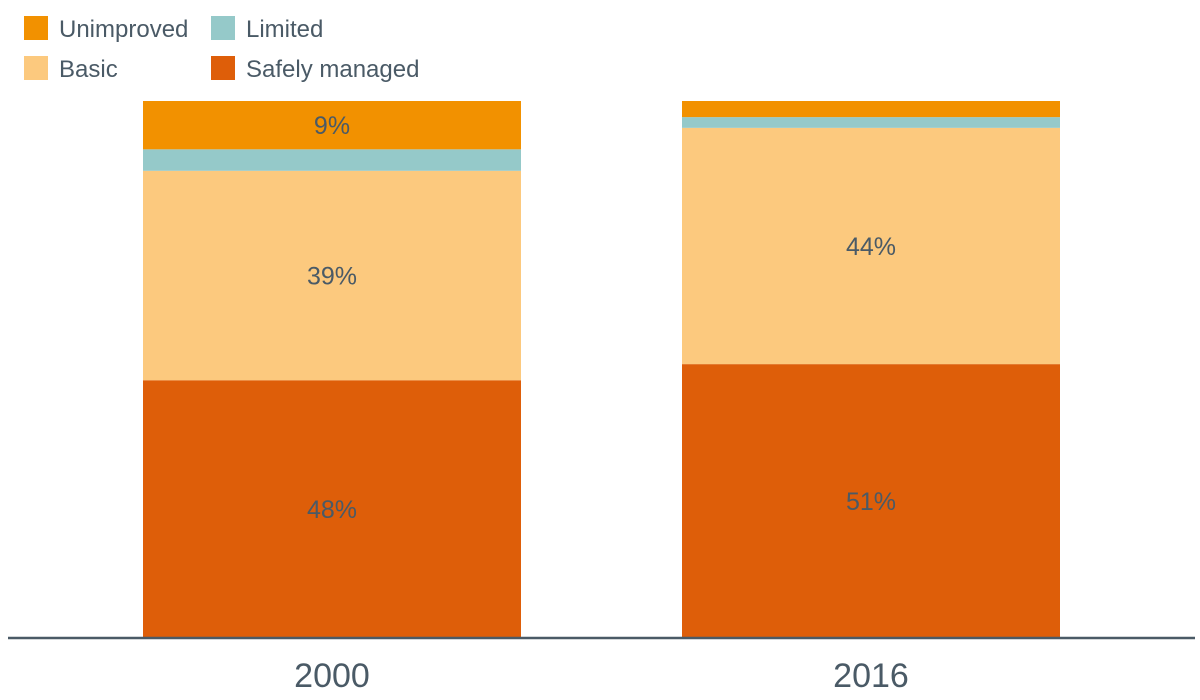 This screenshot has width=1200, height=700. I want to click on category-label-2000: 2000, so click(332, 676).